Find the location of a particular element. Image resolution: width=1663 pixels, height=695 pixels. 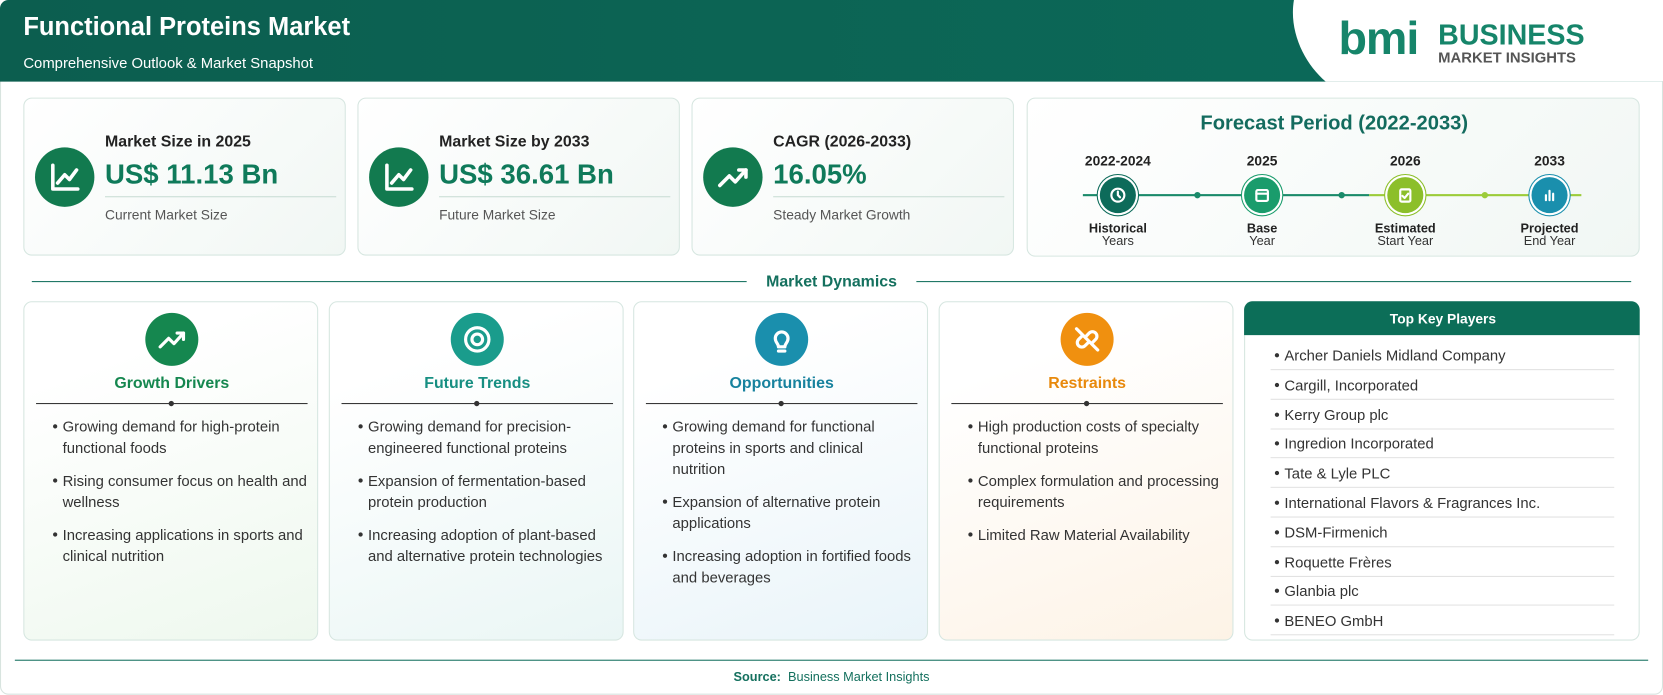

footer-line is located at coordinates (831, 660).